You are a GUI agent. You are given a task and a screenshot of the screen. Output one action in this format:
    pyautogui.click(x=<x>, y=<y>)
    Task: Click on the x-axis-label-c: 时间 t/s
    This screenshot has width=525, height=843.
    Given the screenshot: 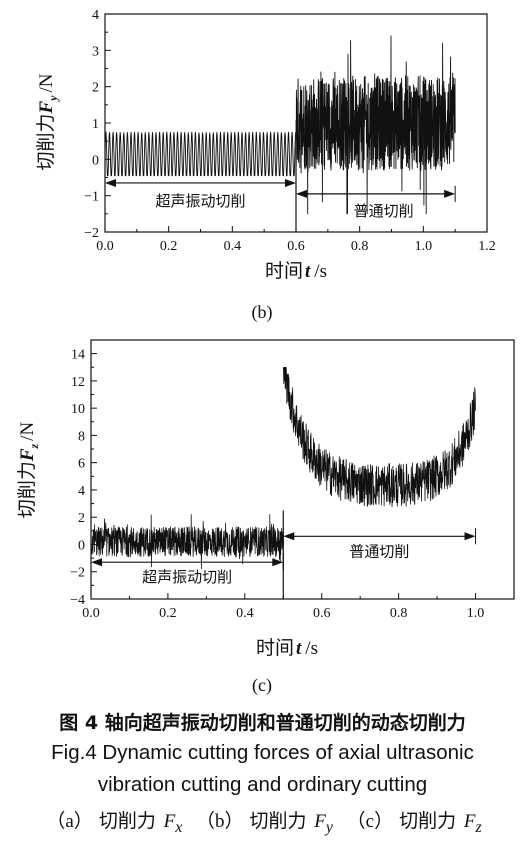 What is the action you would take?
    pyautogui.click(x=287, y=648)
    